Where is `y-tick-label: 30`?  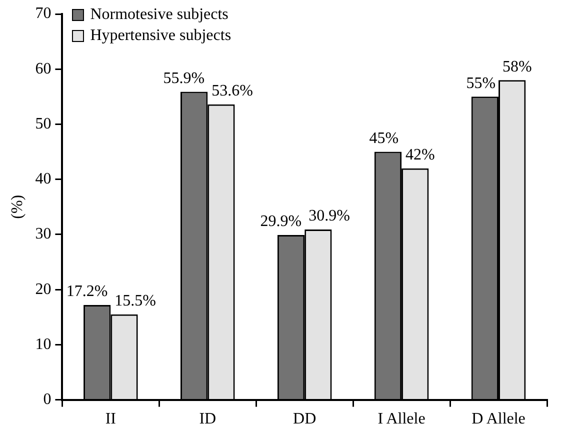 y-tick-label: 30 is located at coordinates (43, 234).